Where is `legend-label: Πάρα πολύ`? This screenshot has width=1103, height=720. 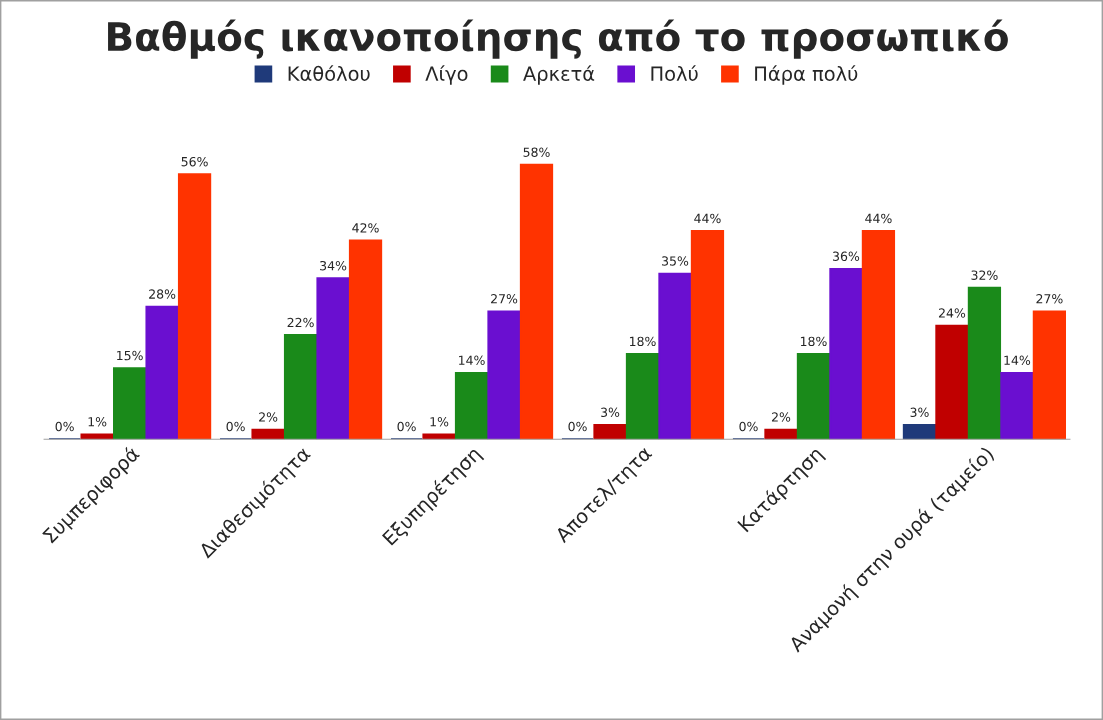
legend-label: Πάρα πολύ is located at coordinates (806, 75).